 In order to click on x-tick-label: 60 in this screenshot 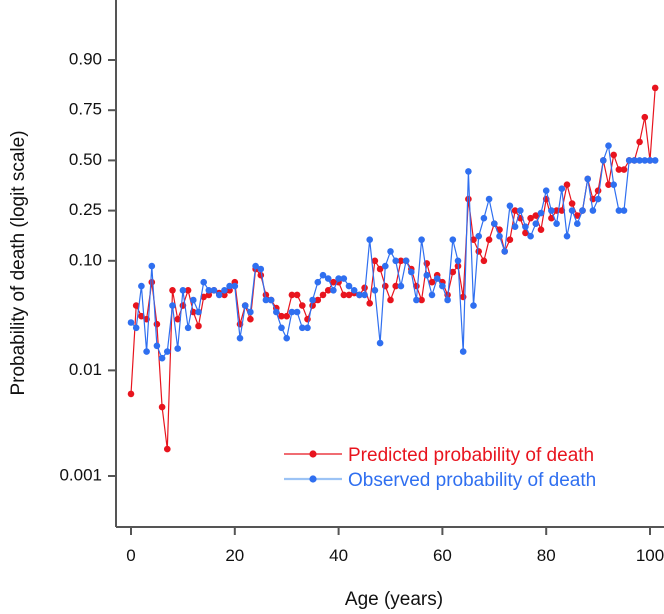, I will do `click(442, 555)`.